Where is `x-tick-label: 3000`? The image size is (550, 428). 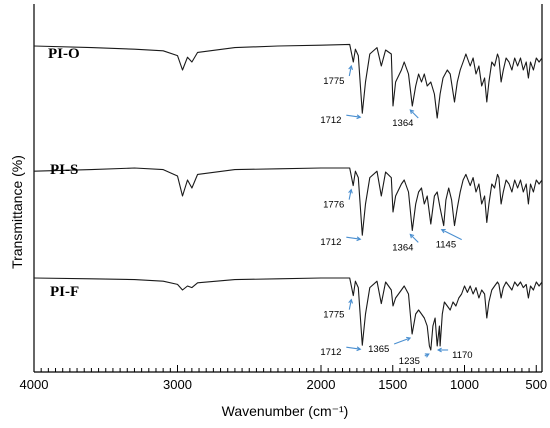 x-tick-label: 3000 is located at coordinates (177, 384).